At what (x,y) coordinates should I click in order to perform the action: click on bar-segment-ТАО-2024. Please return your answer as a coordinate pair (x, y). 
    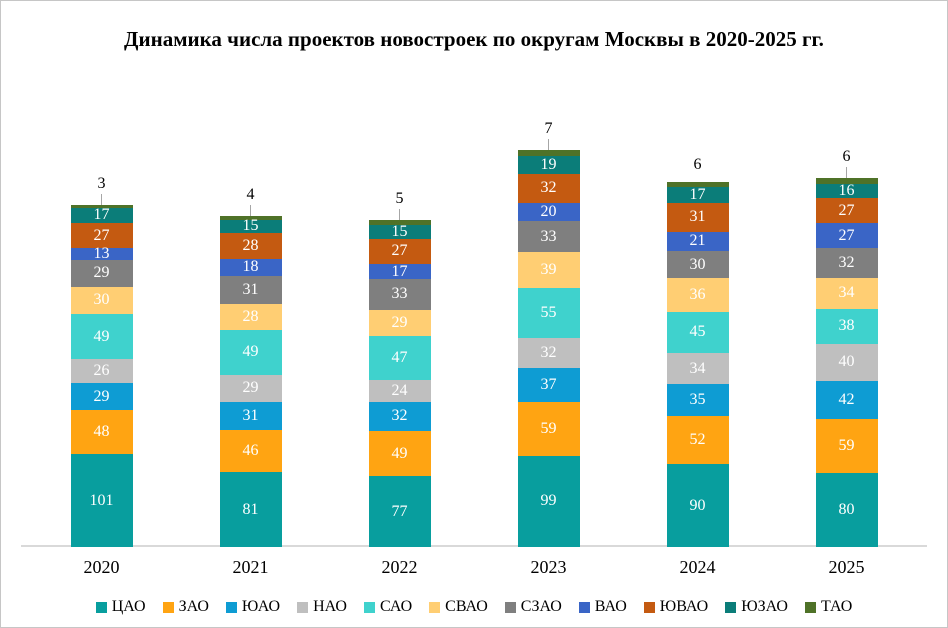
    Looking at the image, I should click on (697, 184).